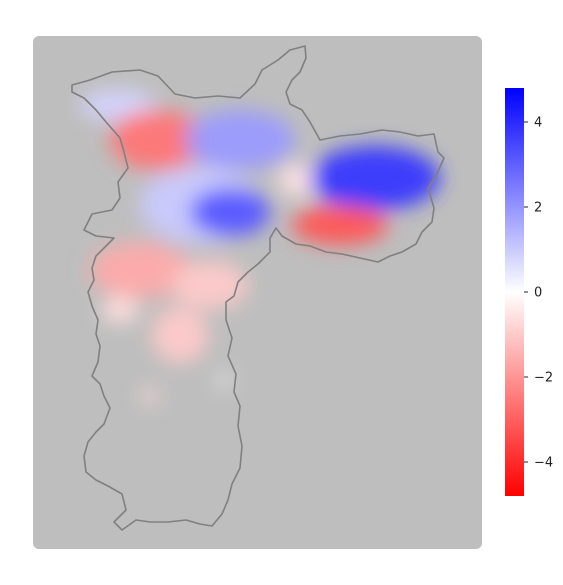 This screenshot has height=585, width=563. I want to click on colorbar-ticks: 4 2 0 −2 −4, so click(538, 293).